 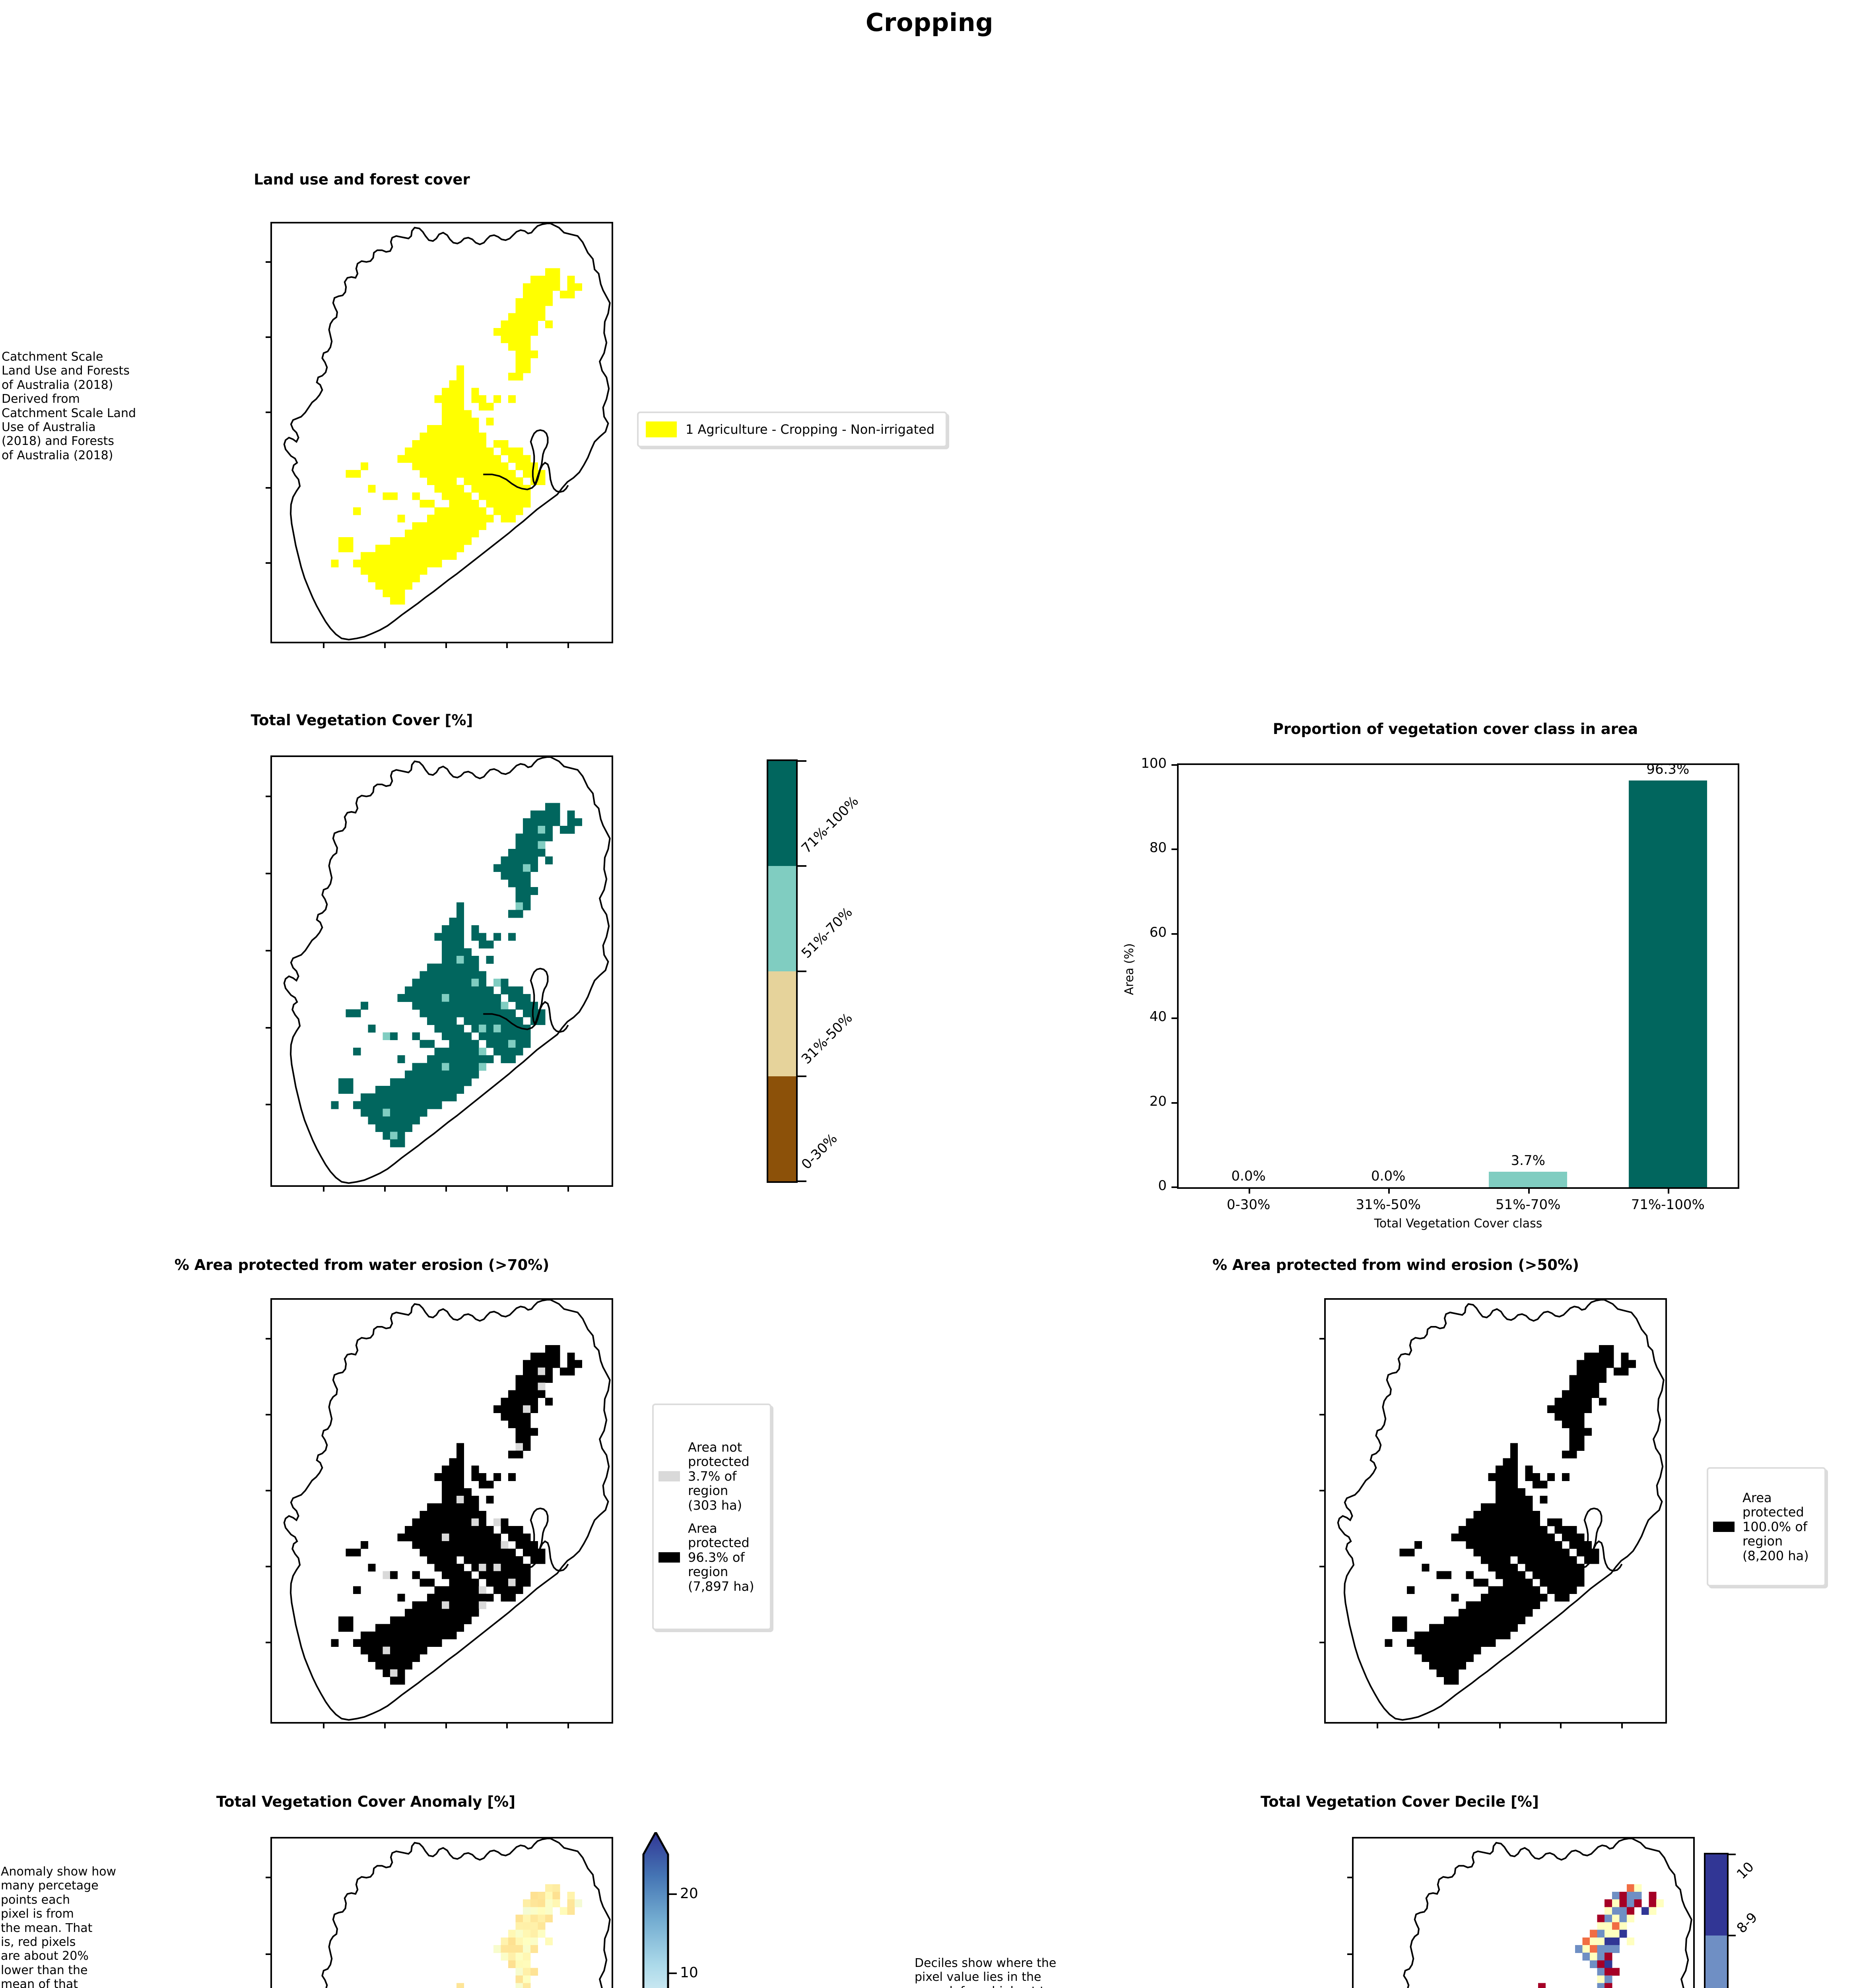 What do you see at coordinates (1129, 969) in the screenshot?
I see `chart-y-axis-title: Area (%)` at bounding box center [1129, 969].